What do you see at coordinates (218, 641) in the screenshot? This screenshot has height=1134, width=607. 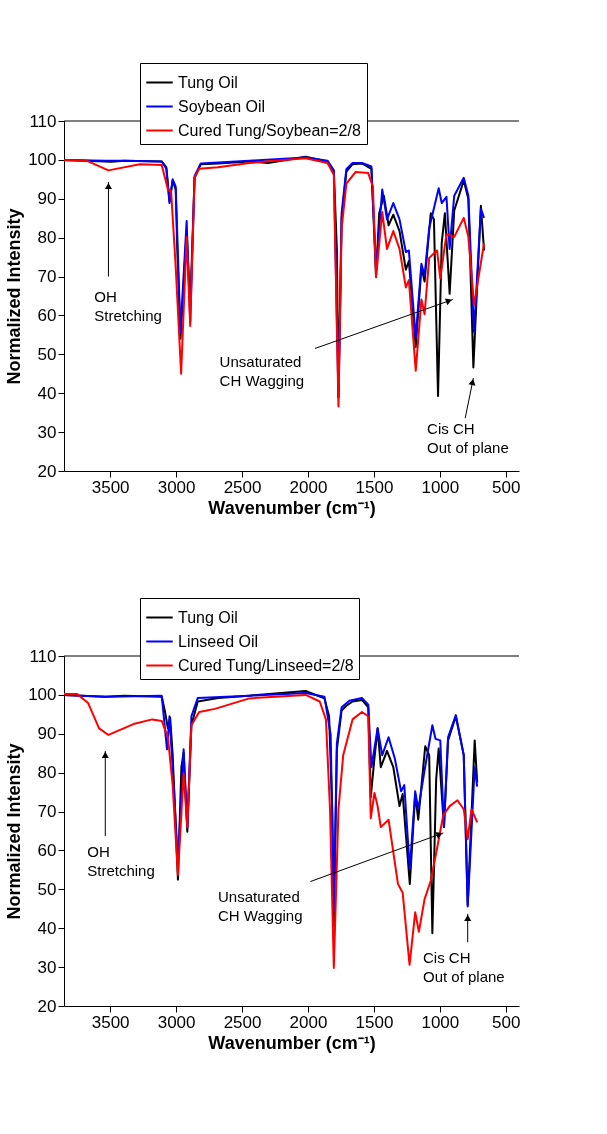 I see `legend-label: Linseed Oil` at bounding box center [218, 641].